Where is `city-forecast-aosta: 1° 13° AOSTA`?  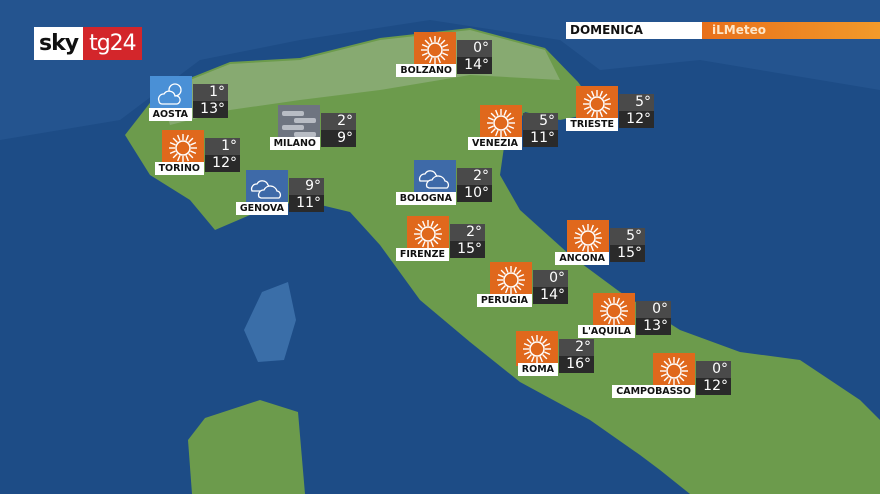 city-forecast-aosta: 1° 13° AOSTA is located at coordinates (189, 101).